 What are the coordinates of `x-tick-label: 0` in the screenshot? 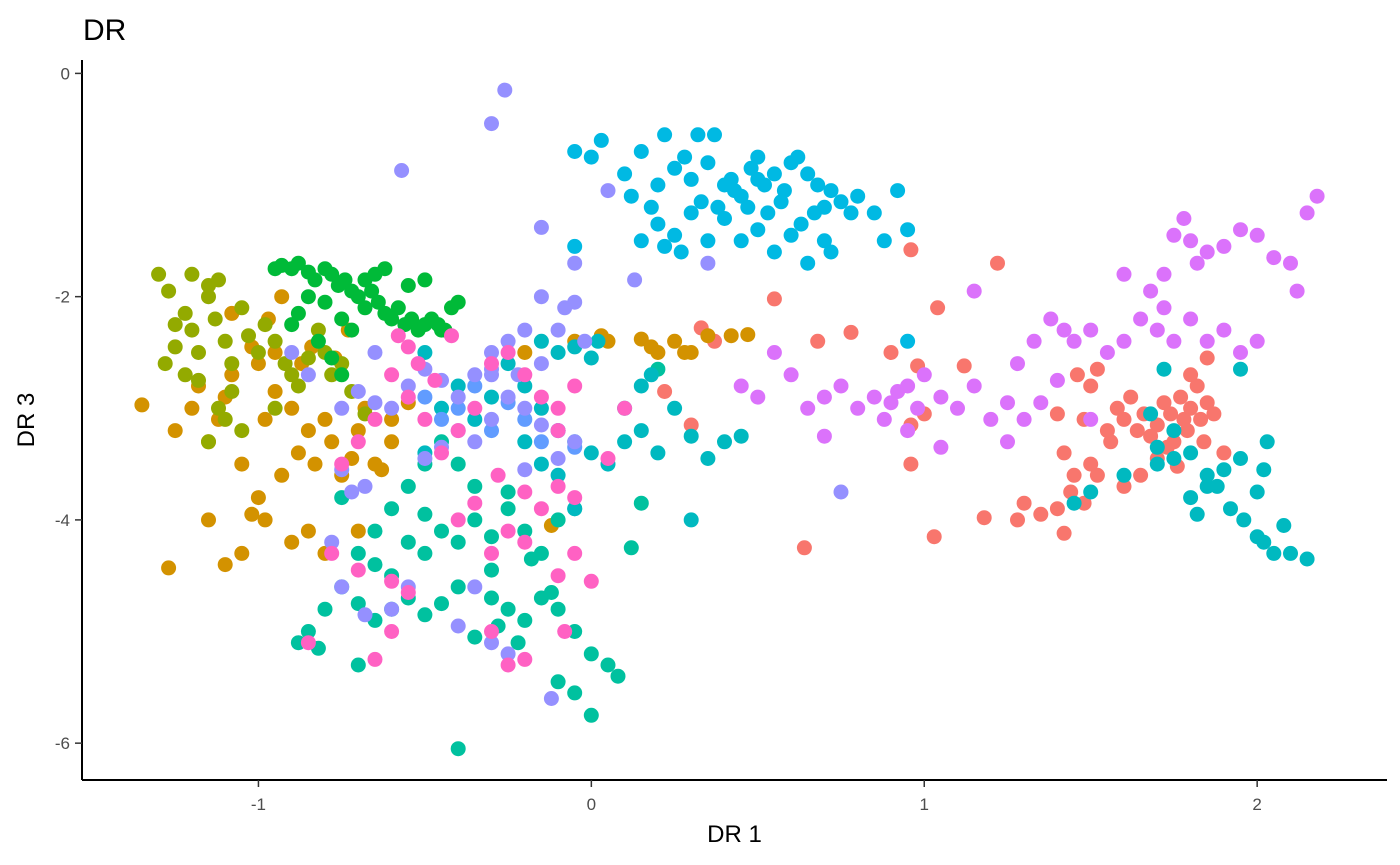 It's located at (591, 804).